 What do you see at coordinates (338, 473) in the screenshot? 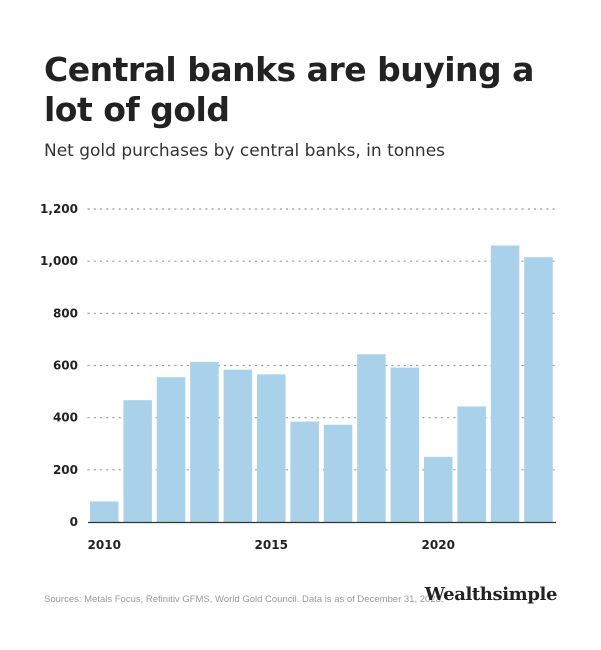
I see `bar-2017` at bounding box center [338, 473].